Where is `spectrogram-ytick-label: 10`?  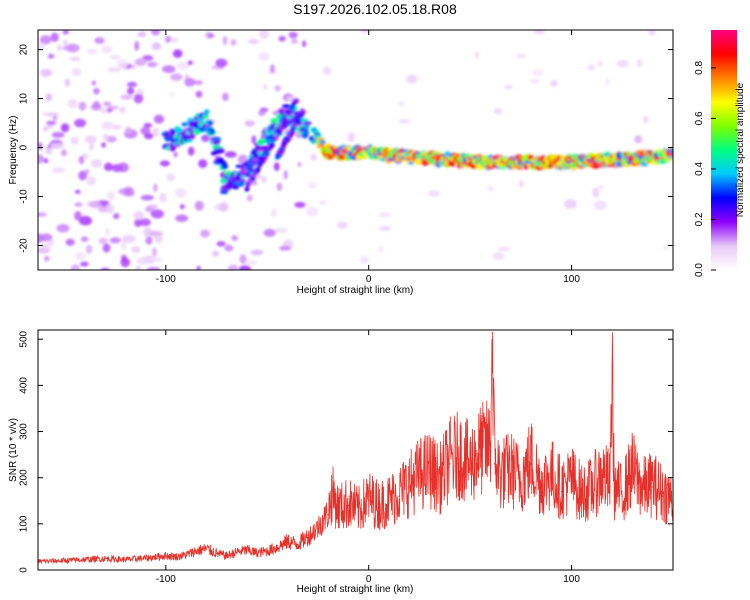
spectrogram-ytick-label: 10 is located at coordinates (24, 99).